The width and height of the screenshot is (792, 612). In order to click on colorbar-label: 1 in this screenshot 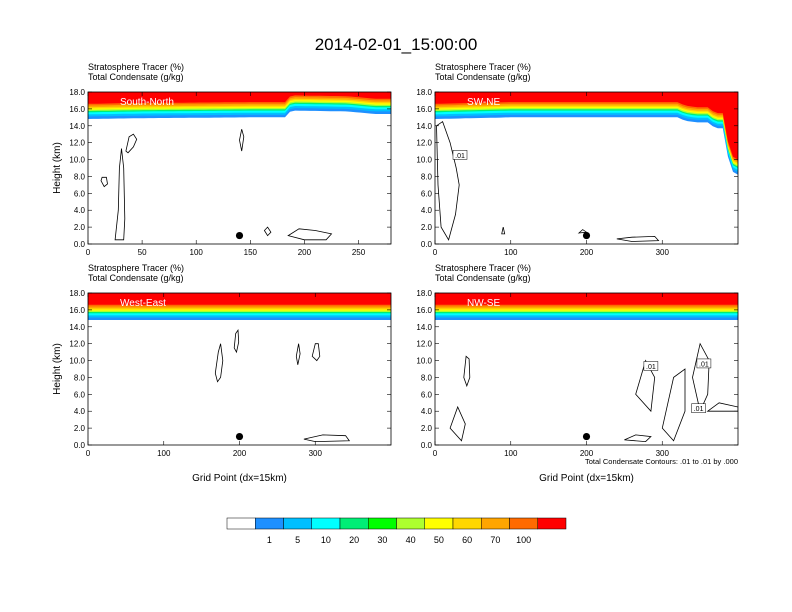, I will do `click(269, 540)`.